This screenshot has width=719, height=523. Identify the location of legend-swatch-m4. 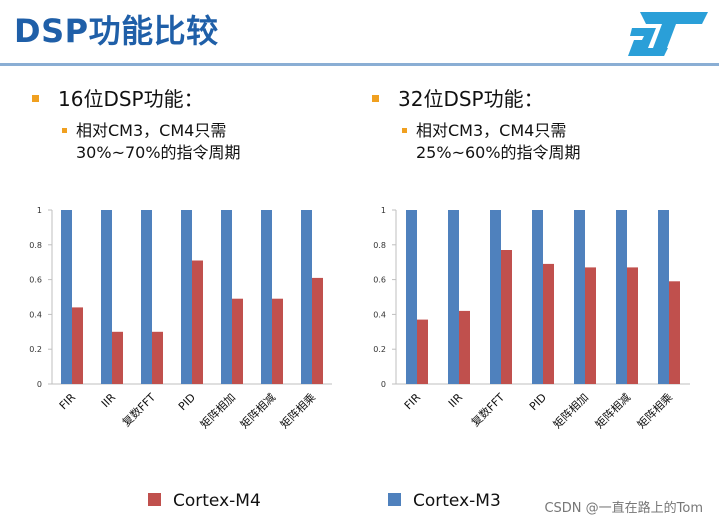
(154, 499).